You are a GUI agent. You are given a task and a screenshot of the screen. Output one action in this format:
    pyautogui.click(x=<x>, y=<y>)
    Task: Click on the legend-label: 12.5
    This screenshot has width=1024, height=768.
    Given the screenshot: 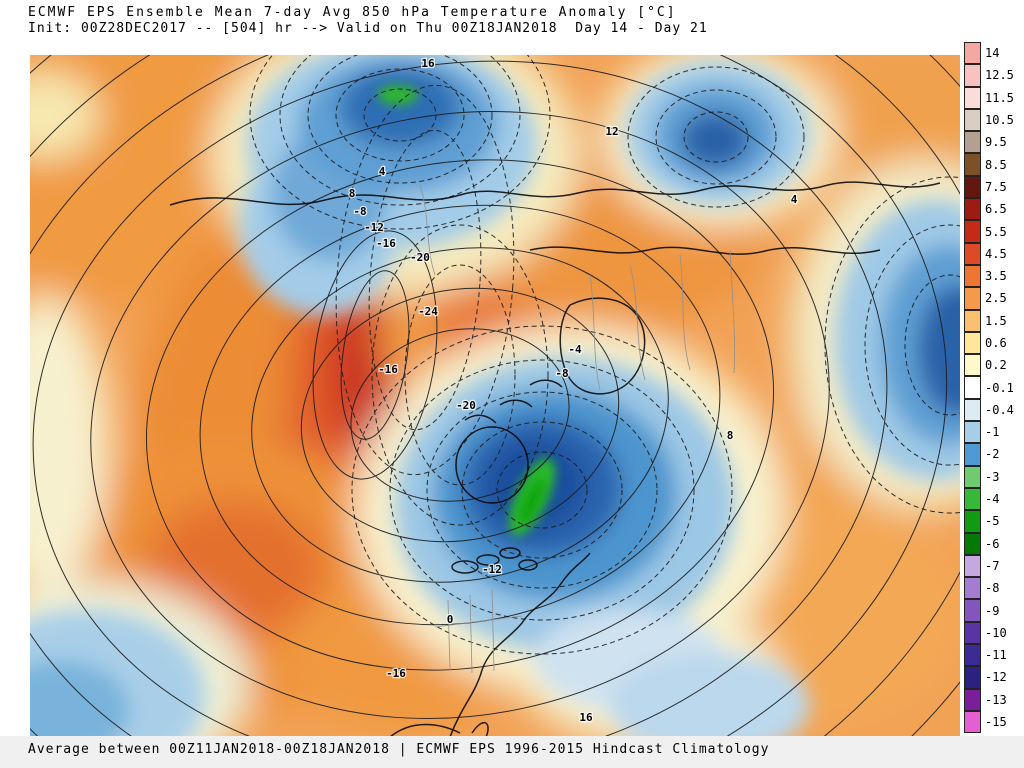 What is the action you would take?
    pyautogui.click(x=999, y=75)
    